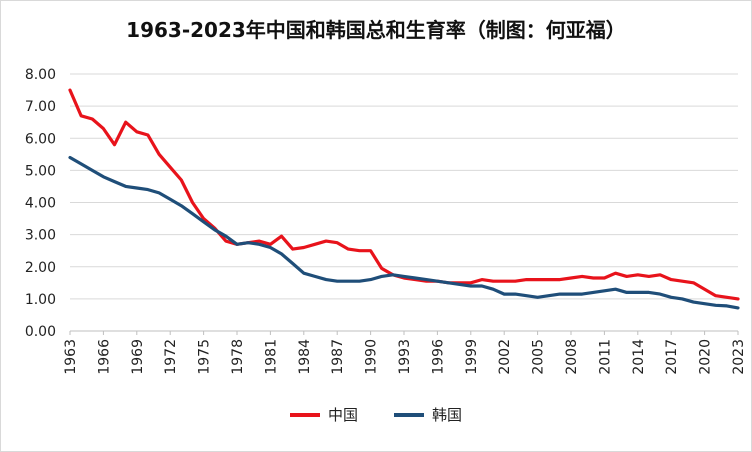 The height and width of the screenshot is (452, 752). What do you see at coordinates (572, 357) in the screenshot?
I see `x-tick-label: 2008` at bounding box center [572, 357].